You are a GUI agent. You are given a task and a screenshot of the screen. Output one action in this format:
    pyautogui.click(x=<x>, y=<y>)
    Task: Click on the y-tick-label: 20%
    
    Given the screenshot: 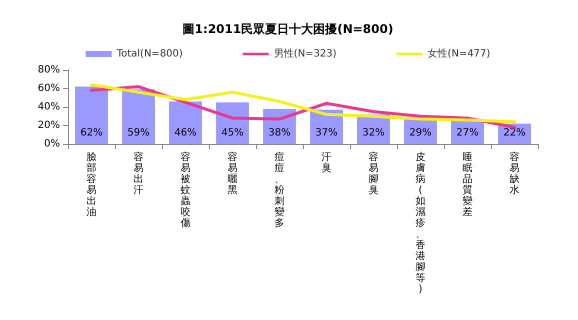 What is the action you would take?
    pyautogui.click(x=49, y=125)
    